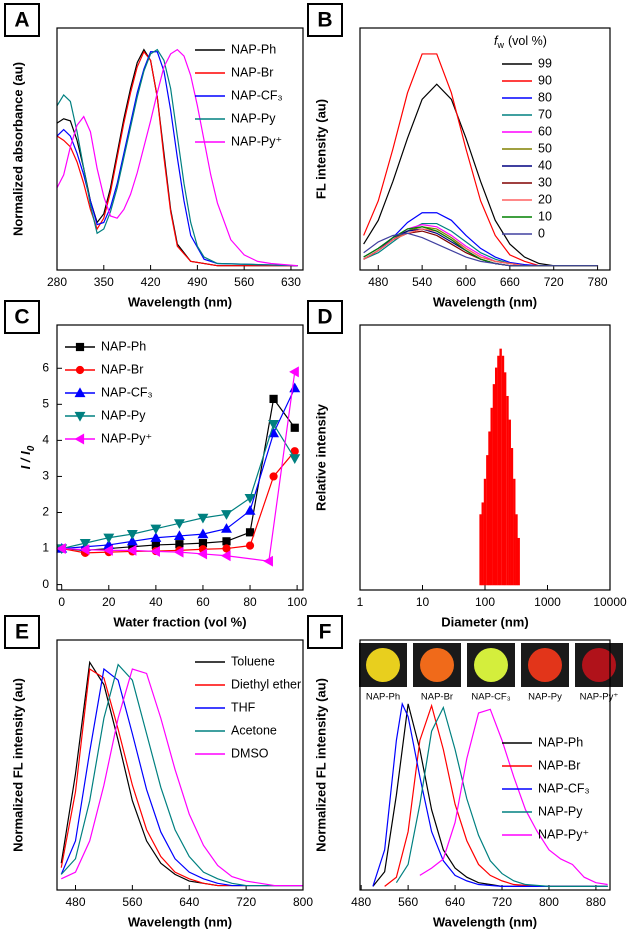 This screenshot has height=936, width=627. Describe the element at coordinates (484, 621) in the screenshot. I see `x-axis-label: Diameter (nm)` at that location.